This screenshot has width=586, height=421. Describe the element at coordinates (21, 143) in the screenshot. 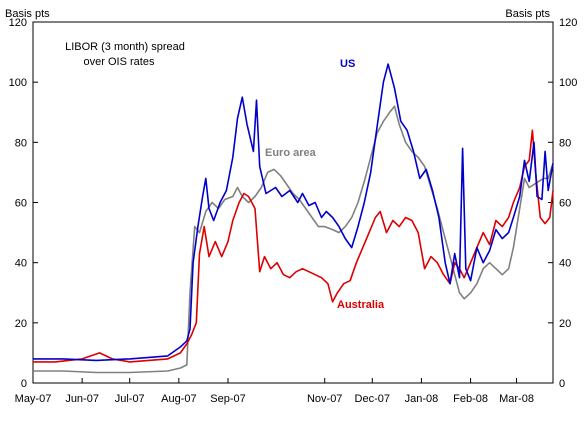

I see `y-tick-label-left: 80` at that location.